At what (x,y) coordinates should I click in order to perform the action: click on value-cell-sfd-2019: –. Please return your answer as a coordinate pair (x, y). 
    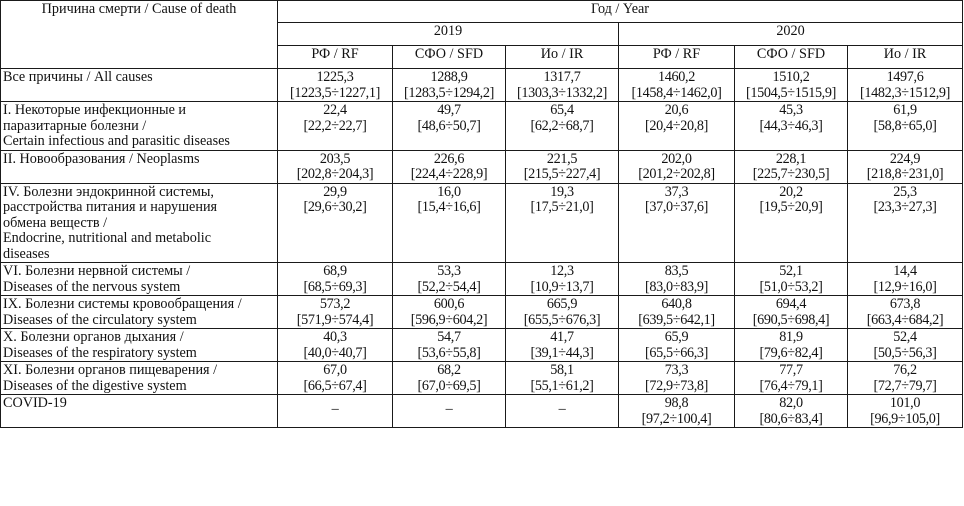
    Looking at the image, I should click on (449, 411).